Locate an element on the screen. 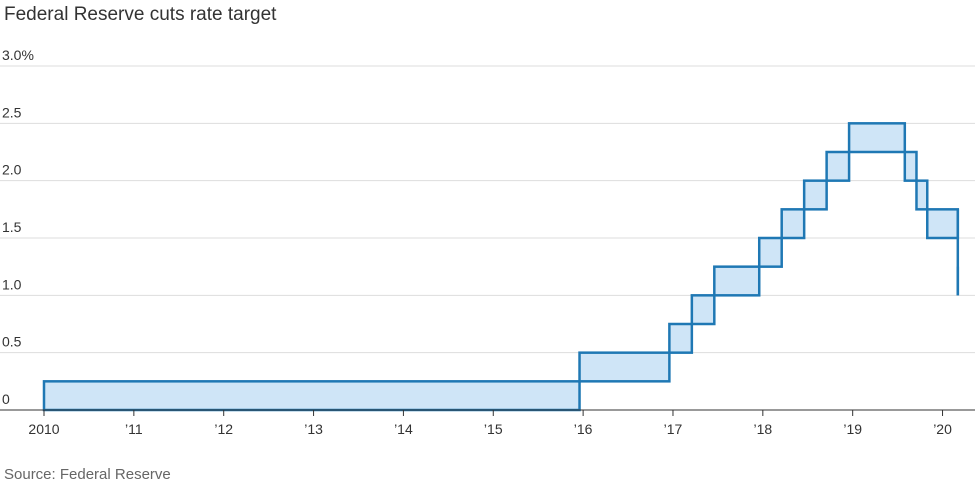  source-note: Source: Federal Reserve is located at coordinates (87, 474).